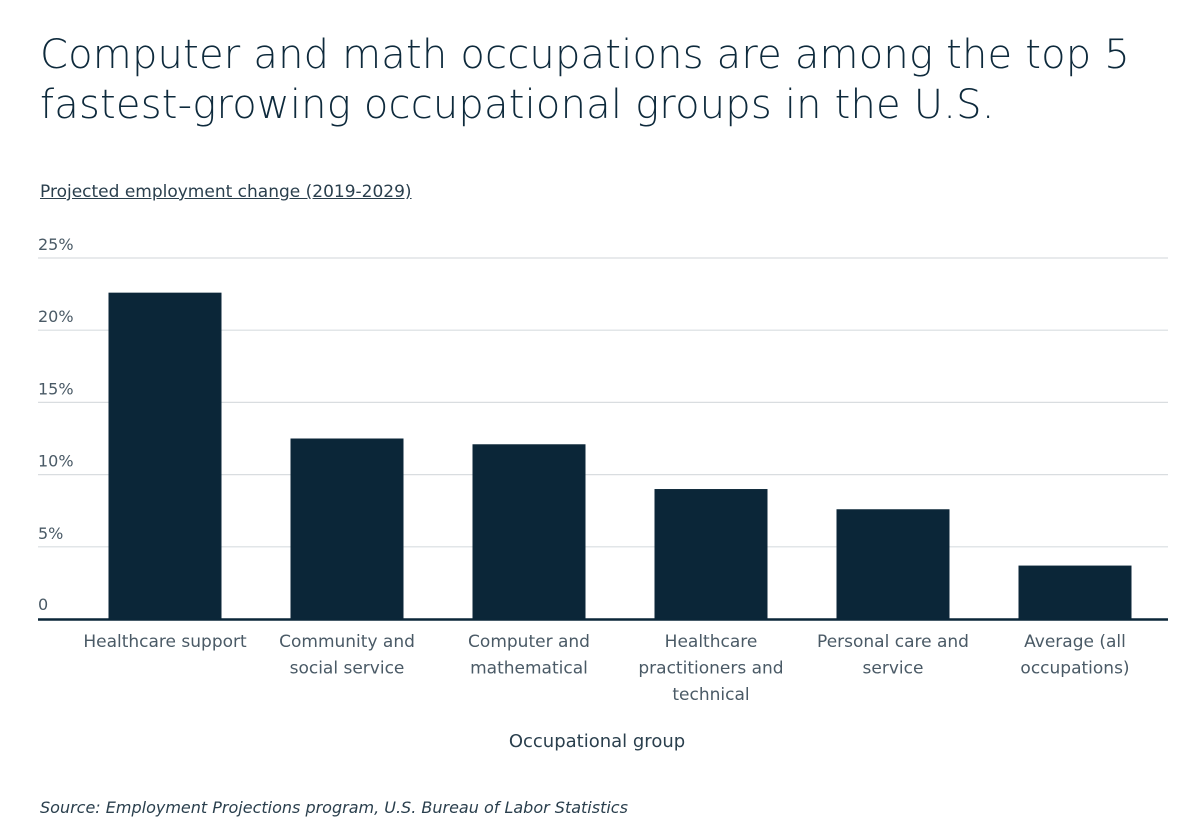 The width and height of the screenshot is (1200, 838). What do you see at coordinates (893, 655) in the screenshot?
I see `x-category-label: Personal care and service` at bounding box center [893, 655].